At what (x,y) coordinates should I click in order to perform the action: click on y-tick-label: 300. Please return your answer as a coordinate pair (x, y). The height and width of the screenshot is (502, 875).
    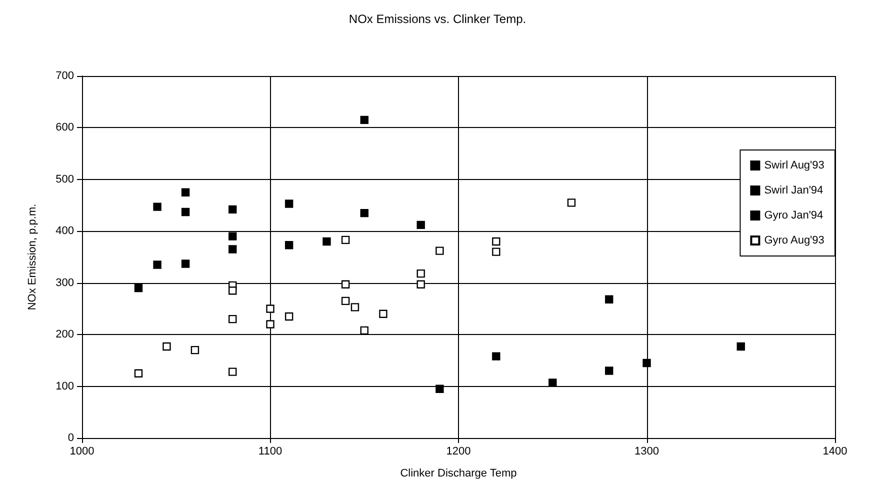
    Looking at the image, I should click on (65, 282).